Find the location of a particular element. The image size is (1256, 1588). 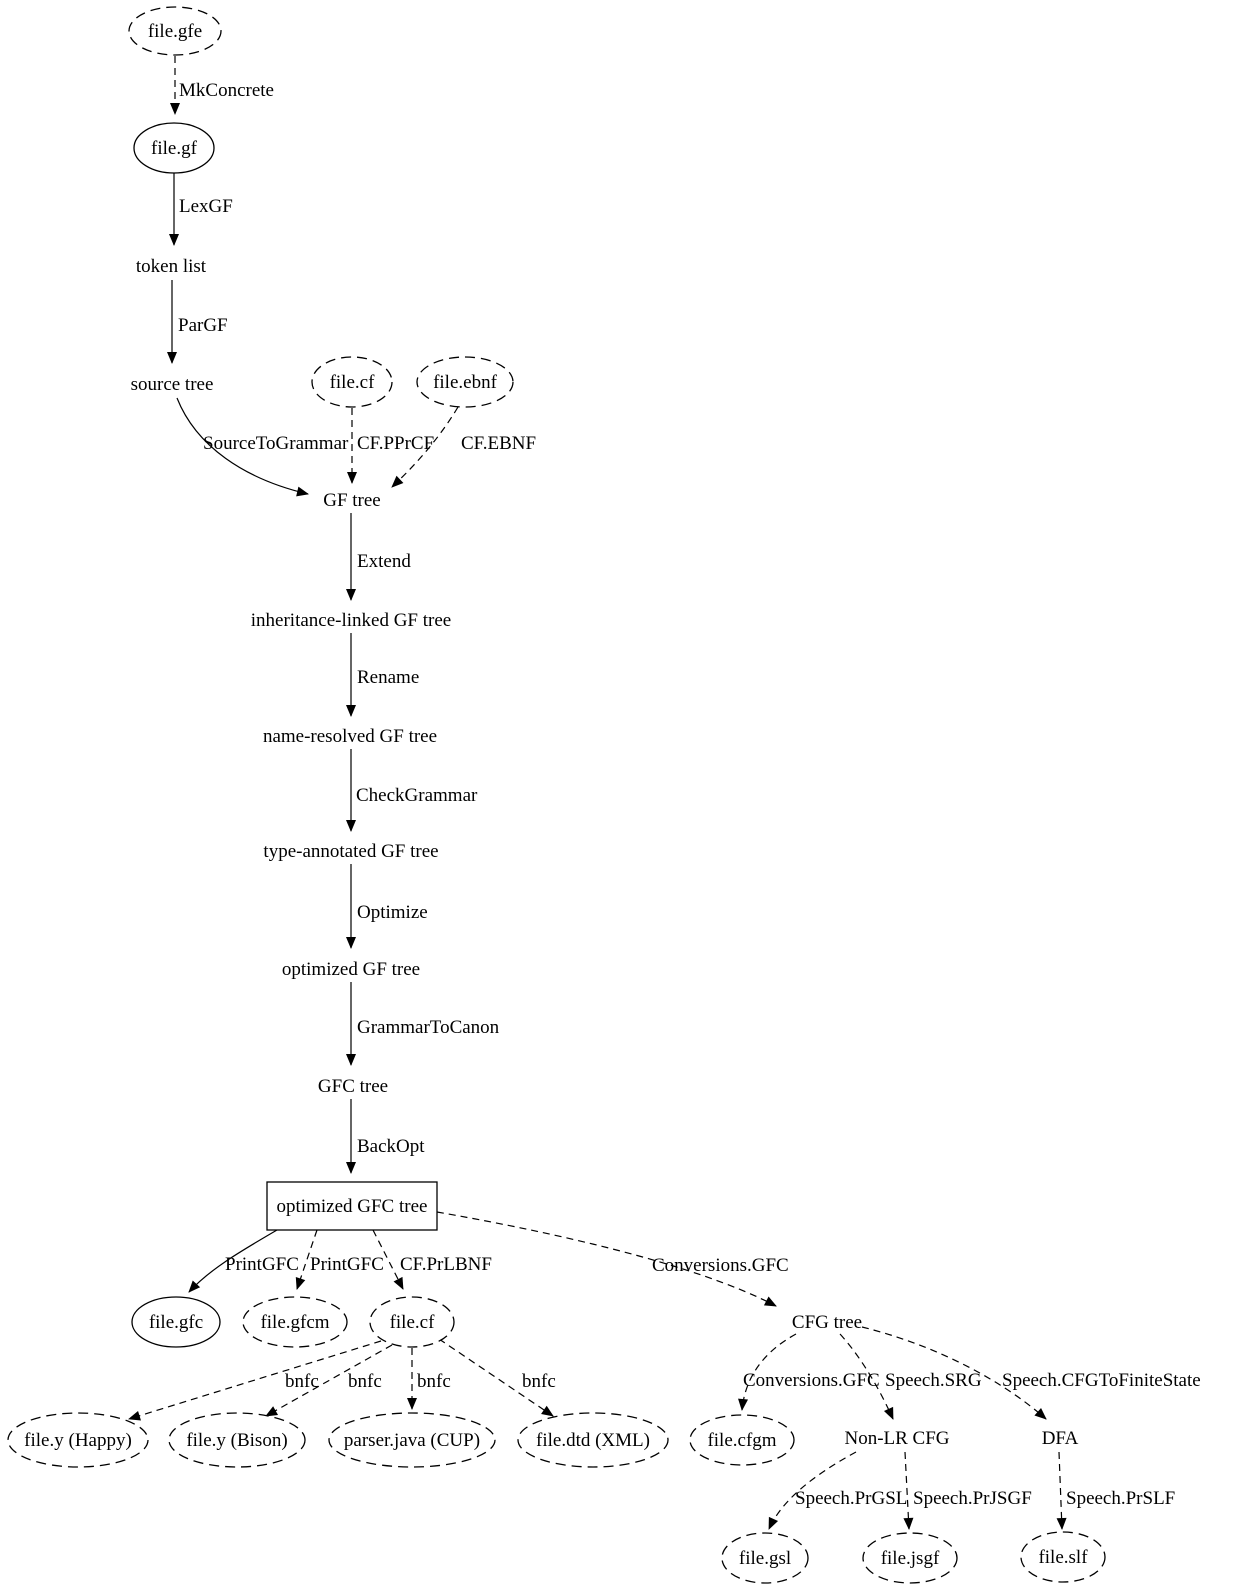

inheritance-linked-gf-tree-label: inheritance-linked GF tree is located at coordinates (351, 620).